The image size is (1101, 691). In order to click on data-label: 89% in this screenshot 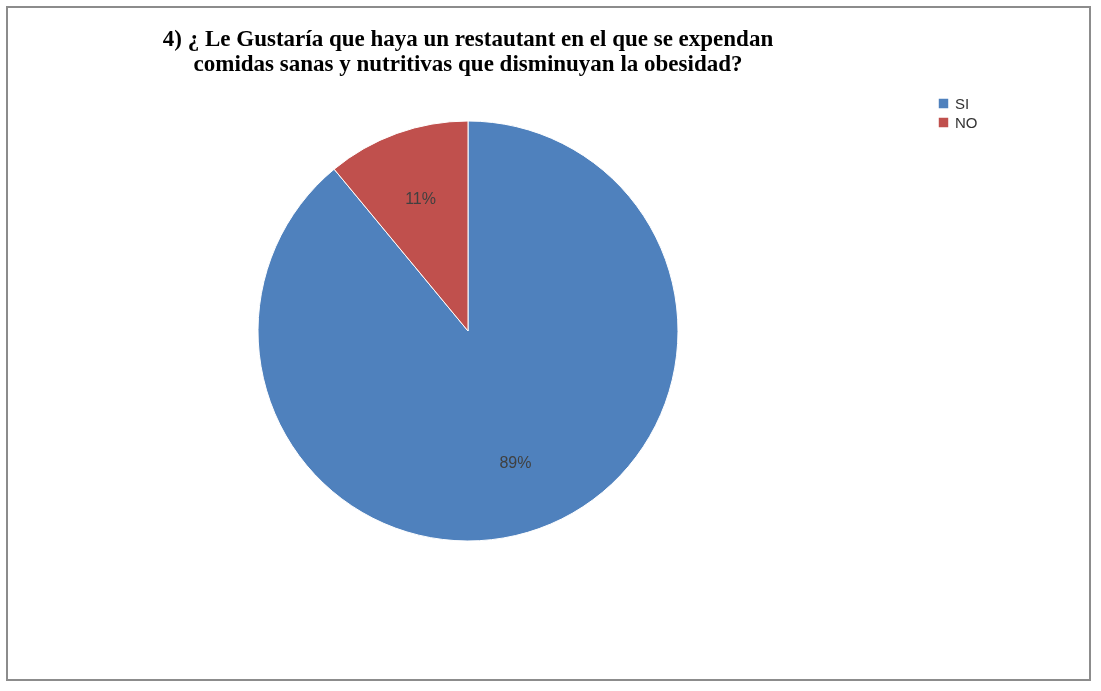, I will do `click(515, 462)`.